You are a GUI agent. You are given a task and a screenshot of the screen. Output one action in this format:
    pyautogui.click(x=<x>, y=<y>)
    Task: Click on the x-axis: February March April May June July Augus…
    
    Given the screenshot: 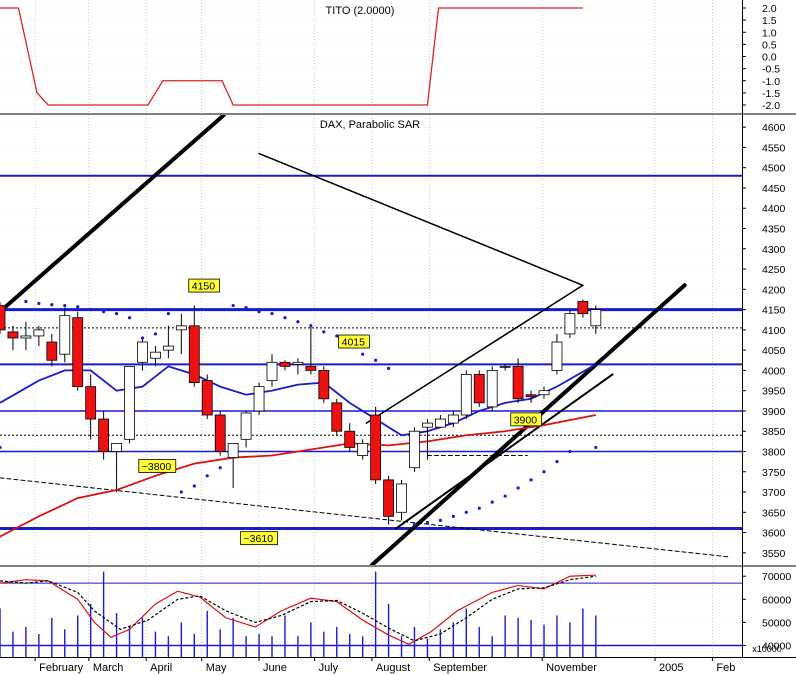 What is the action you would take?
    pyautogui.click(x=387, y=668)
    